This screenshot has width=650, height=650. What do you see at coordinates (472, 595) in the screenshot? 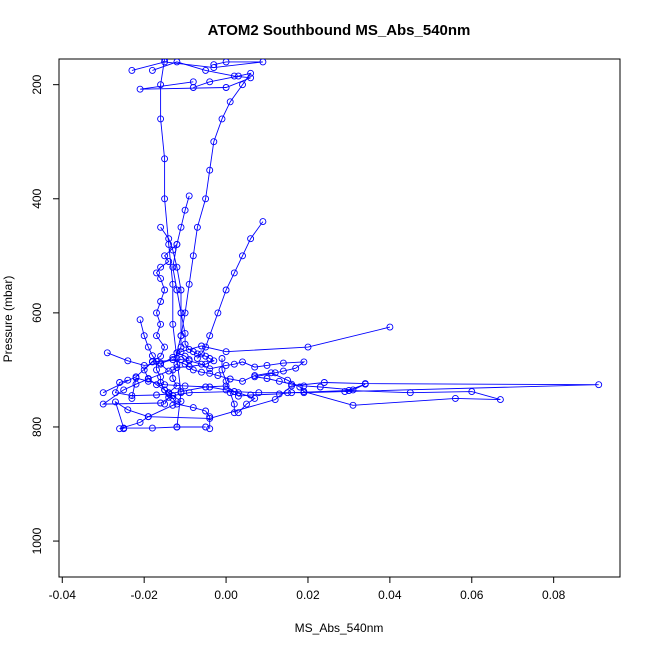
I see `x-tick-label: 0.06` at bounding box center [472, 595].